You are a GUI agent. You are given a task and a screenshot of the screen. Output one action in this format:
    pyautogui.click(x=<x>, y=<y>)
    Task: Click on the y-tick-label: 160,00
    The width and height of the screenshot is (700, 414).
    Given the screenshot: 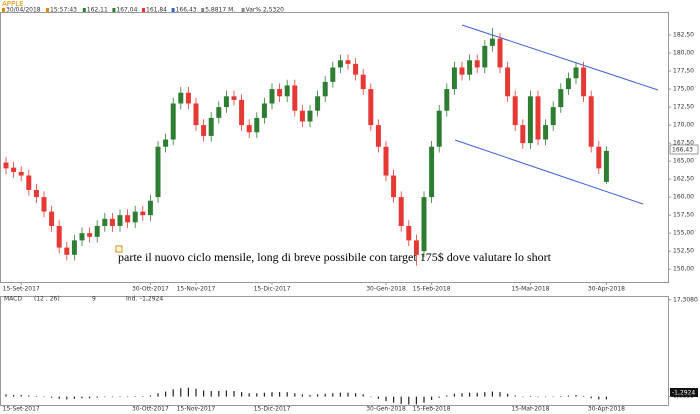 What is the action you would take?
    pyautogui.click(x=683, y=197)
    